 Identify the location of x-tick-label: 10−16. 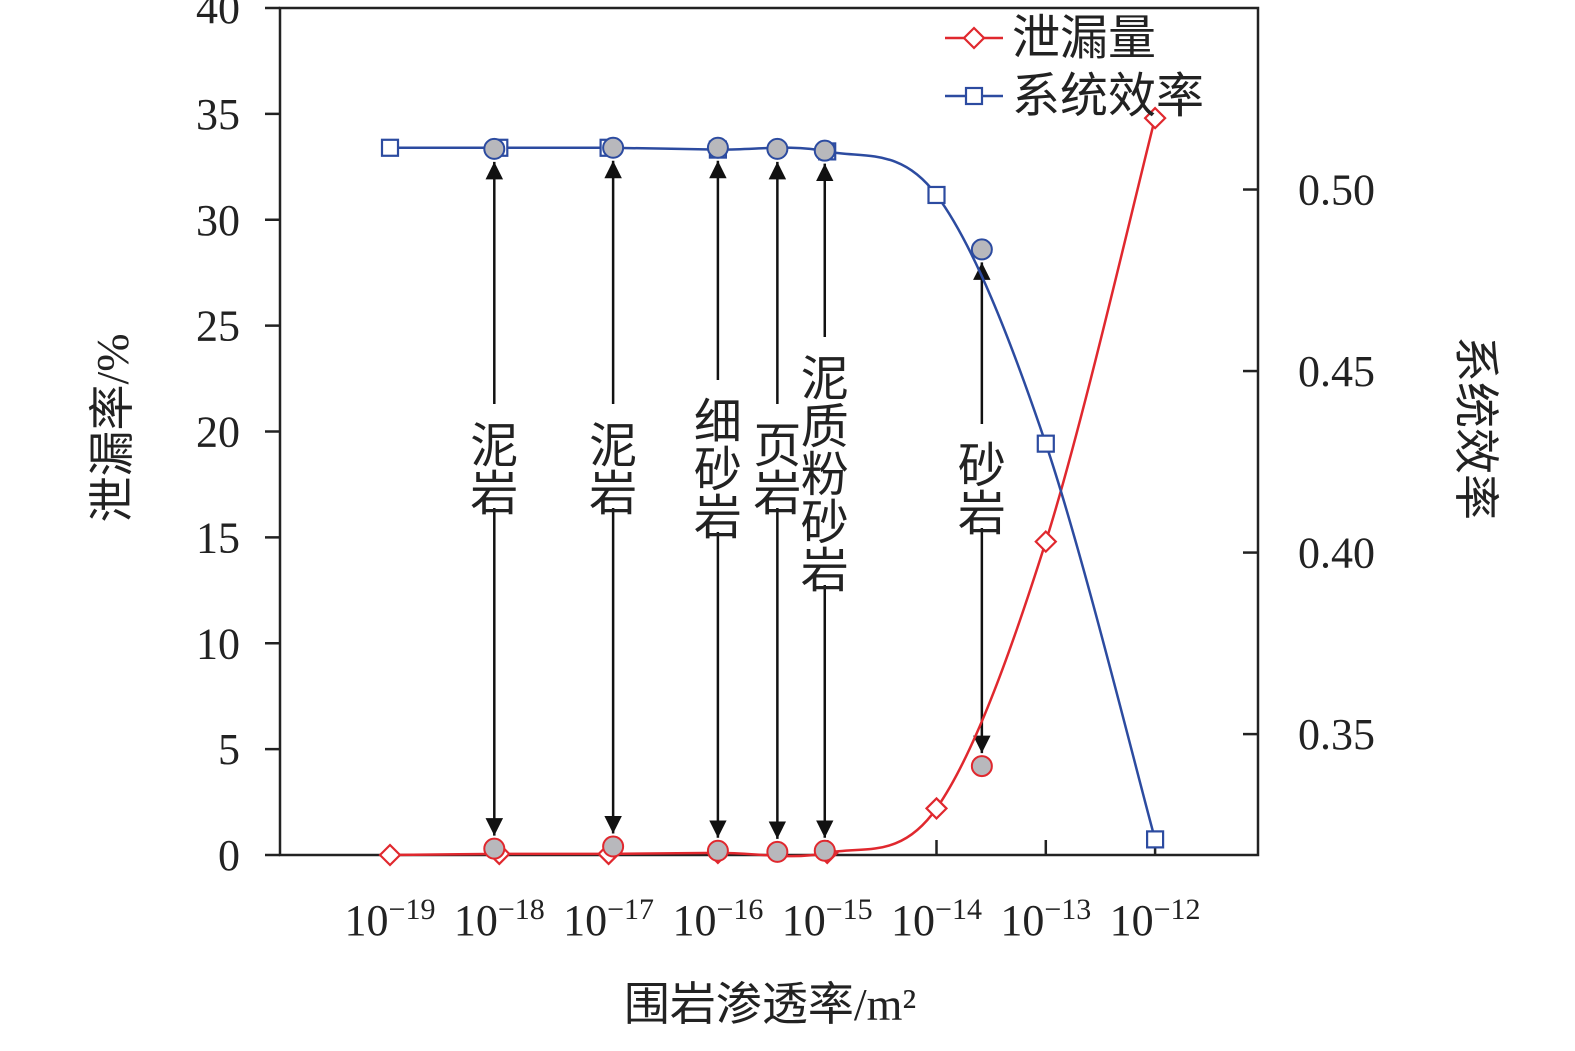
(717, 919).